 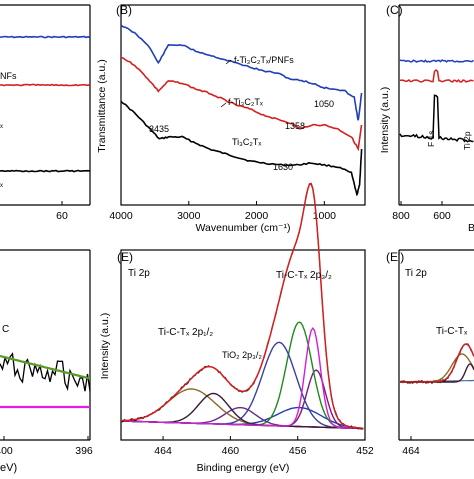 I want to click on panel-c-tick-label-800: 800, so click(x=401, y=216).